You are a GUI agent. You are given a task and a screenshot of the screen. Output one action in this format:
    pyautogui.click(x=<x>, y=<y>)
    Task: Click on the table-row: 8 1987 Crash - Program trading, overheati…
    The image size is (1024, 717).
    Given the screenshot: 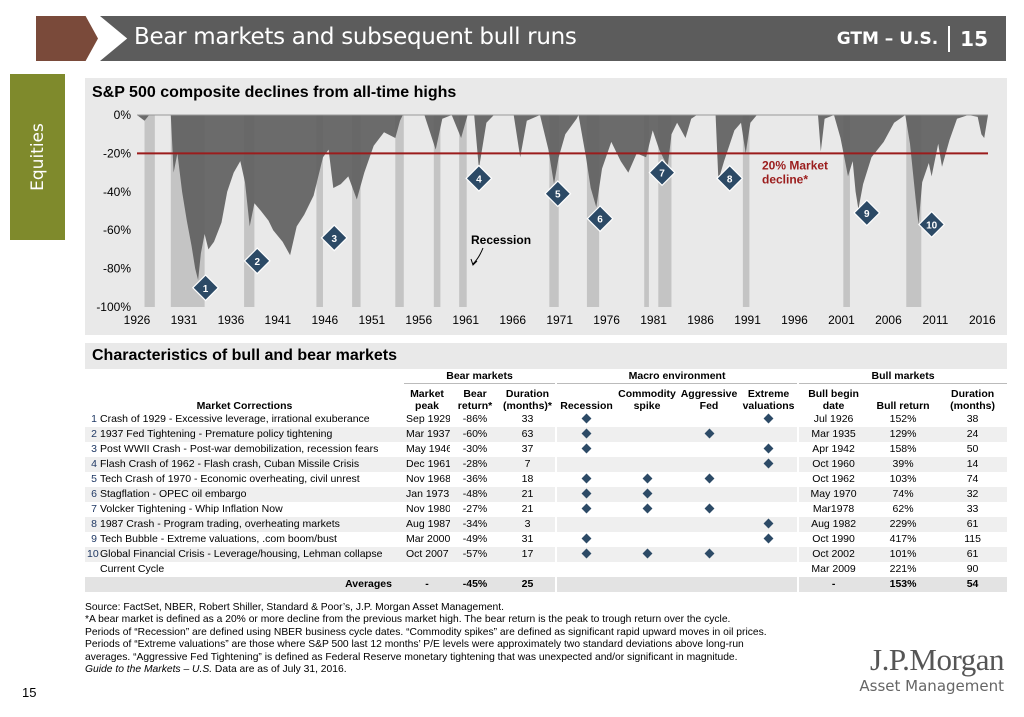 What is the action you would take?
    pyautogui.click(x=546, y=524)
    